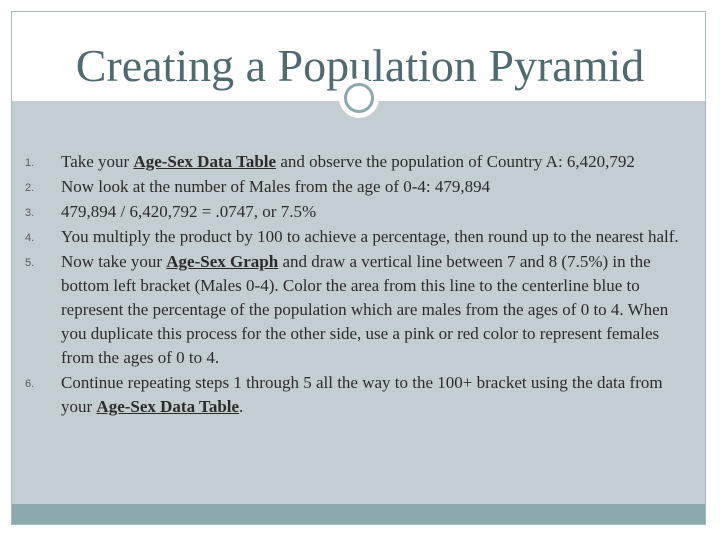 Image resolution: width=720 pixels, height=540 pixels. Describe the element at coordinates (241, 406) in the screenshot. I see `item-text: .` at that location.